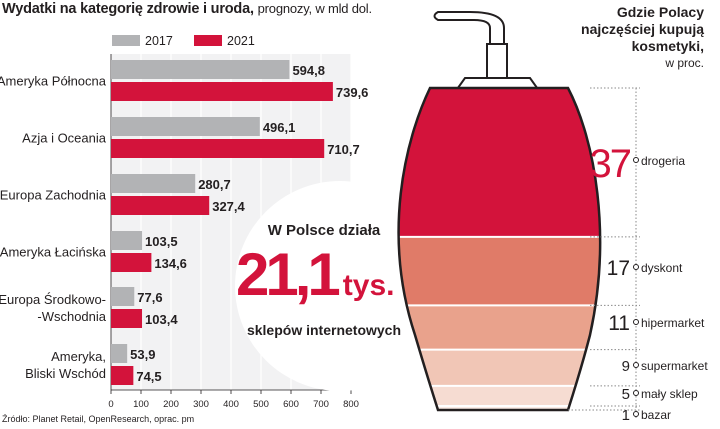 This screenshot has width=720, height=429. I want to click on data-label-2021: 739,6, so click(352, 92).